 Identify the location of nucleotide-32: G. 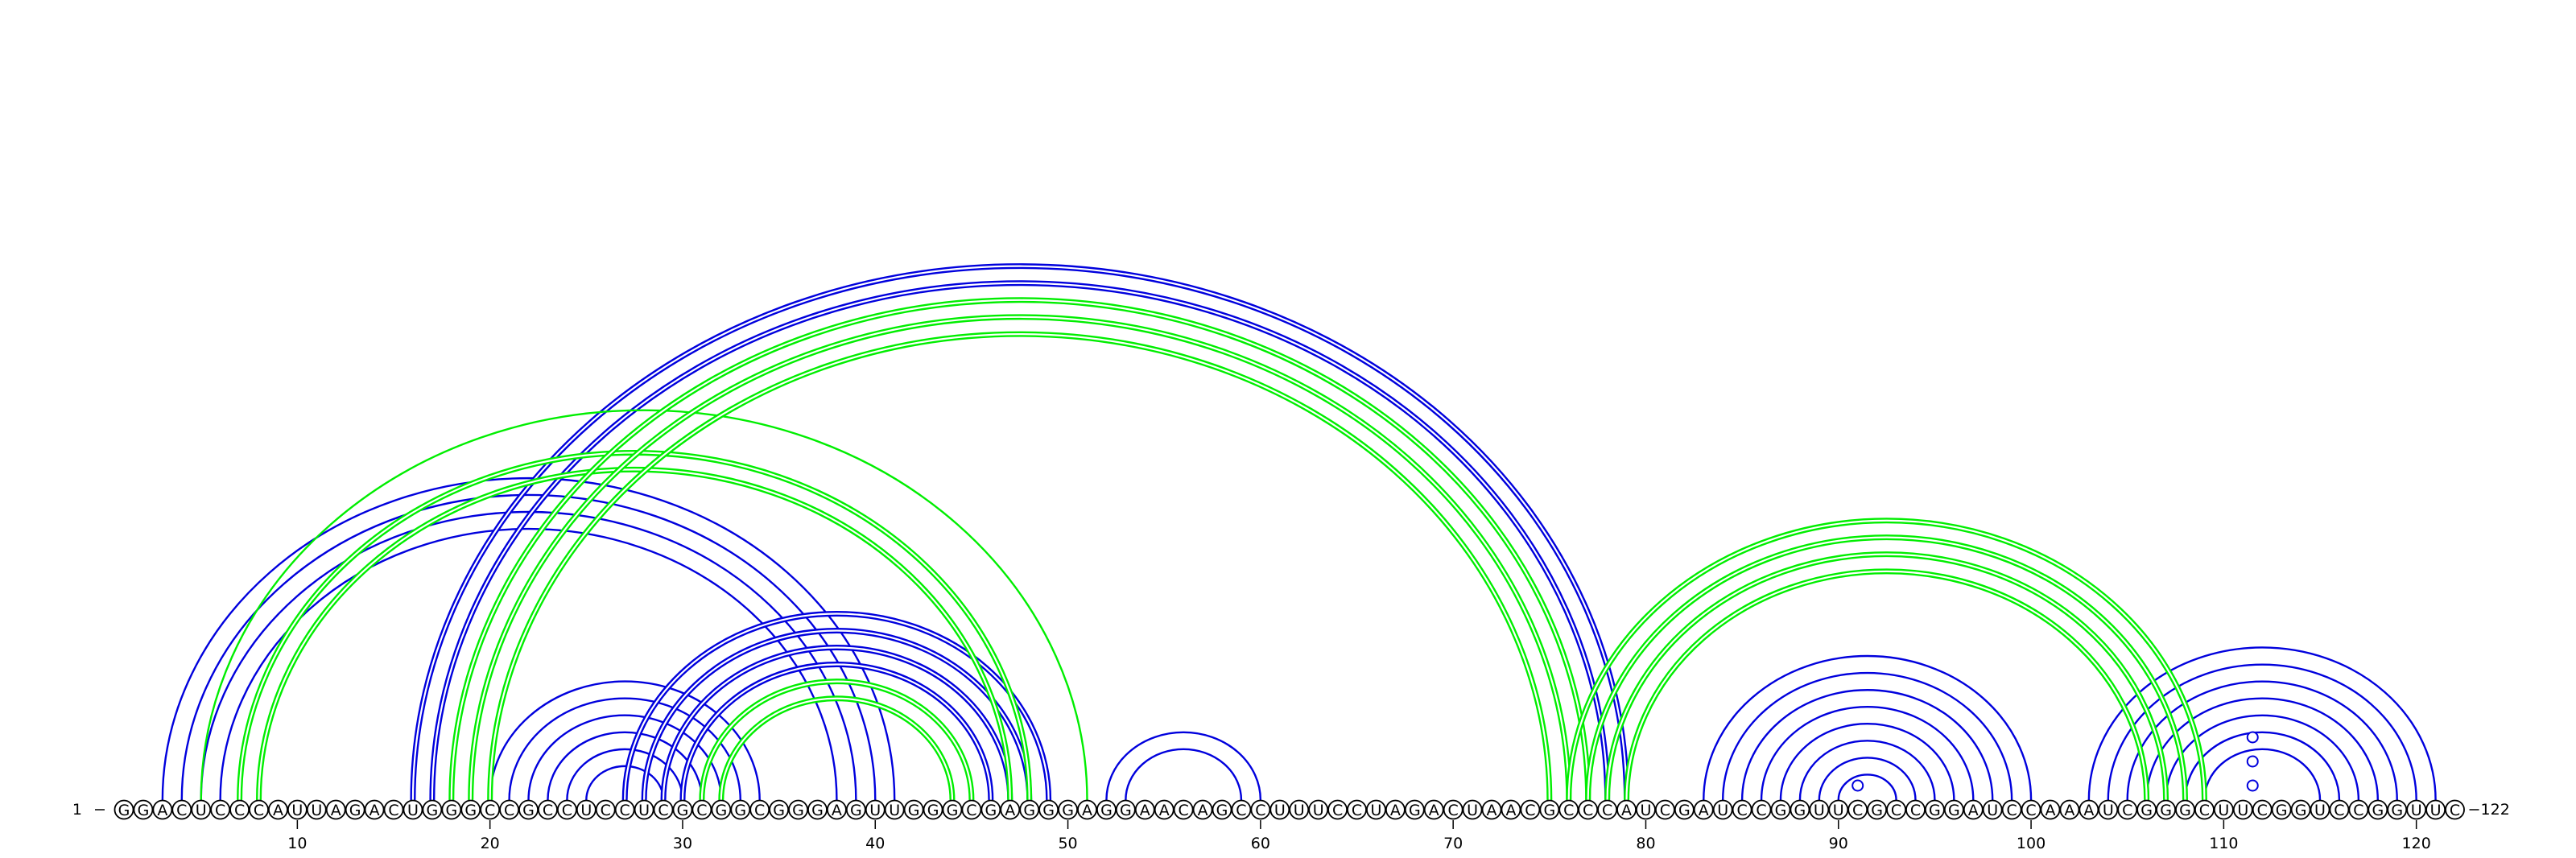
(721, 809).